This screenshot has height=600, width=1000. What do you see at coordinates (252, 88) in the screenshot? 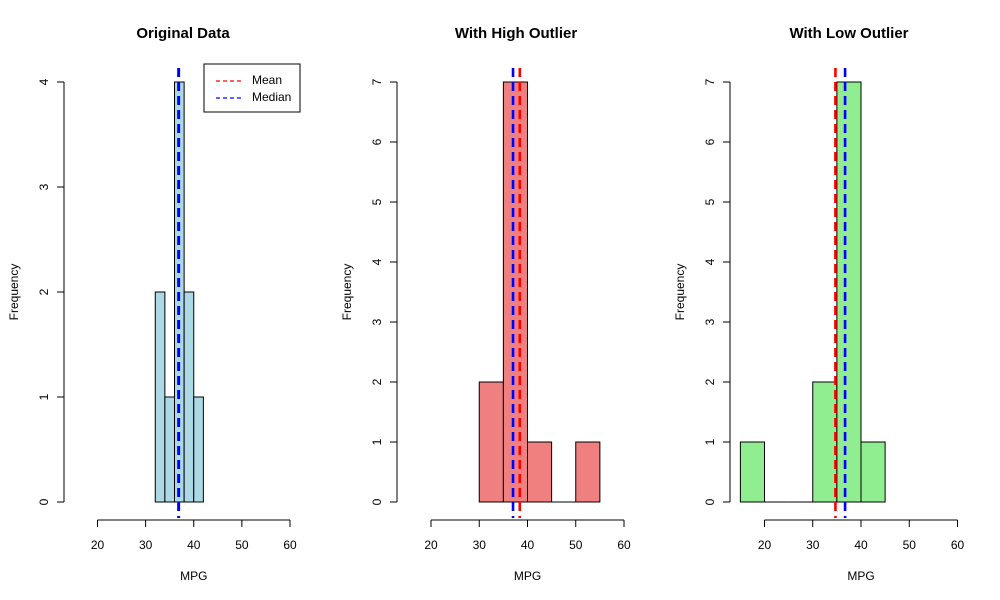
I see `legend-box` at bounding box center [252, 88].